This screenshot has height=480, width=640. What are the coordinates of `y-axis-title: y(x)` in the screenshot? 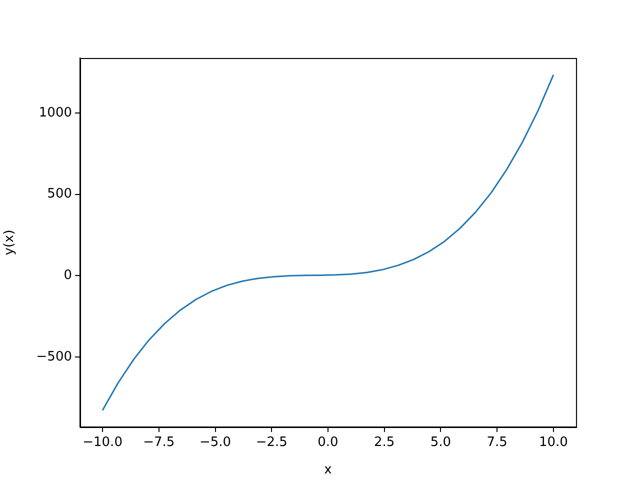 It's located at (10, 243).